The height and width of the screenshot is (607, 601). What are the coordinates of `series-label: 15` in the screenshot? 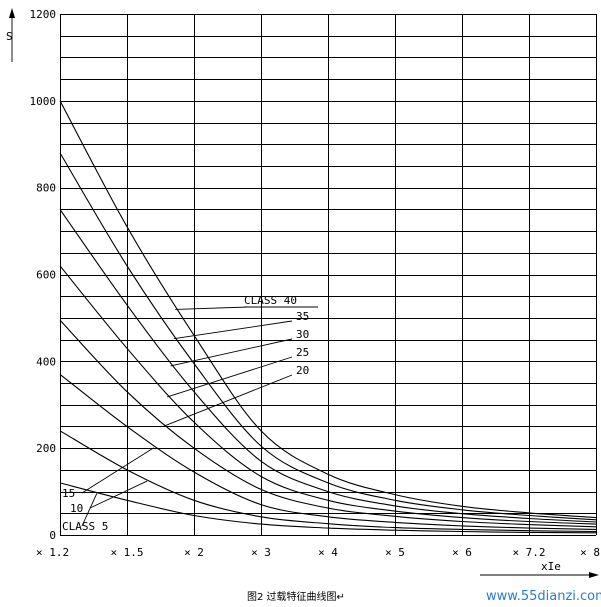 It's located at (68, 493).